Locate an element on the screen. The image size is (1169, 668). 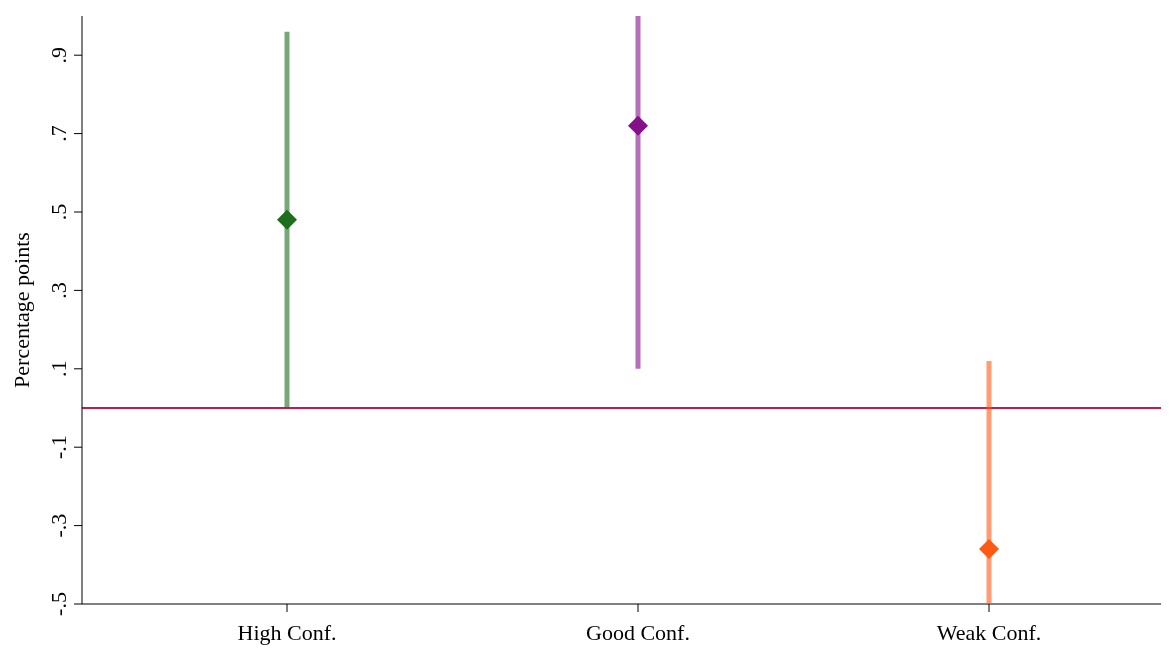
y-tick-label: -.1 is located at coordinates (58, 447).